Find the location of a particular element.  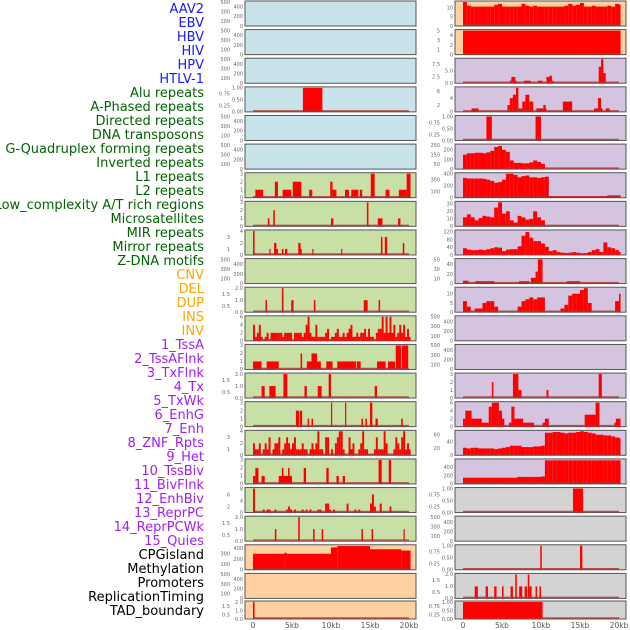

track-label: CPGisland is located at coordinates (171, 555).